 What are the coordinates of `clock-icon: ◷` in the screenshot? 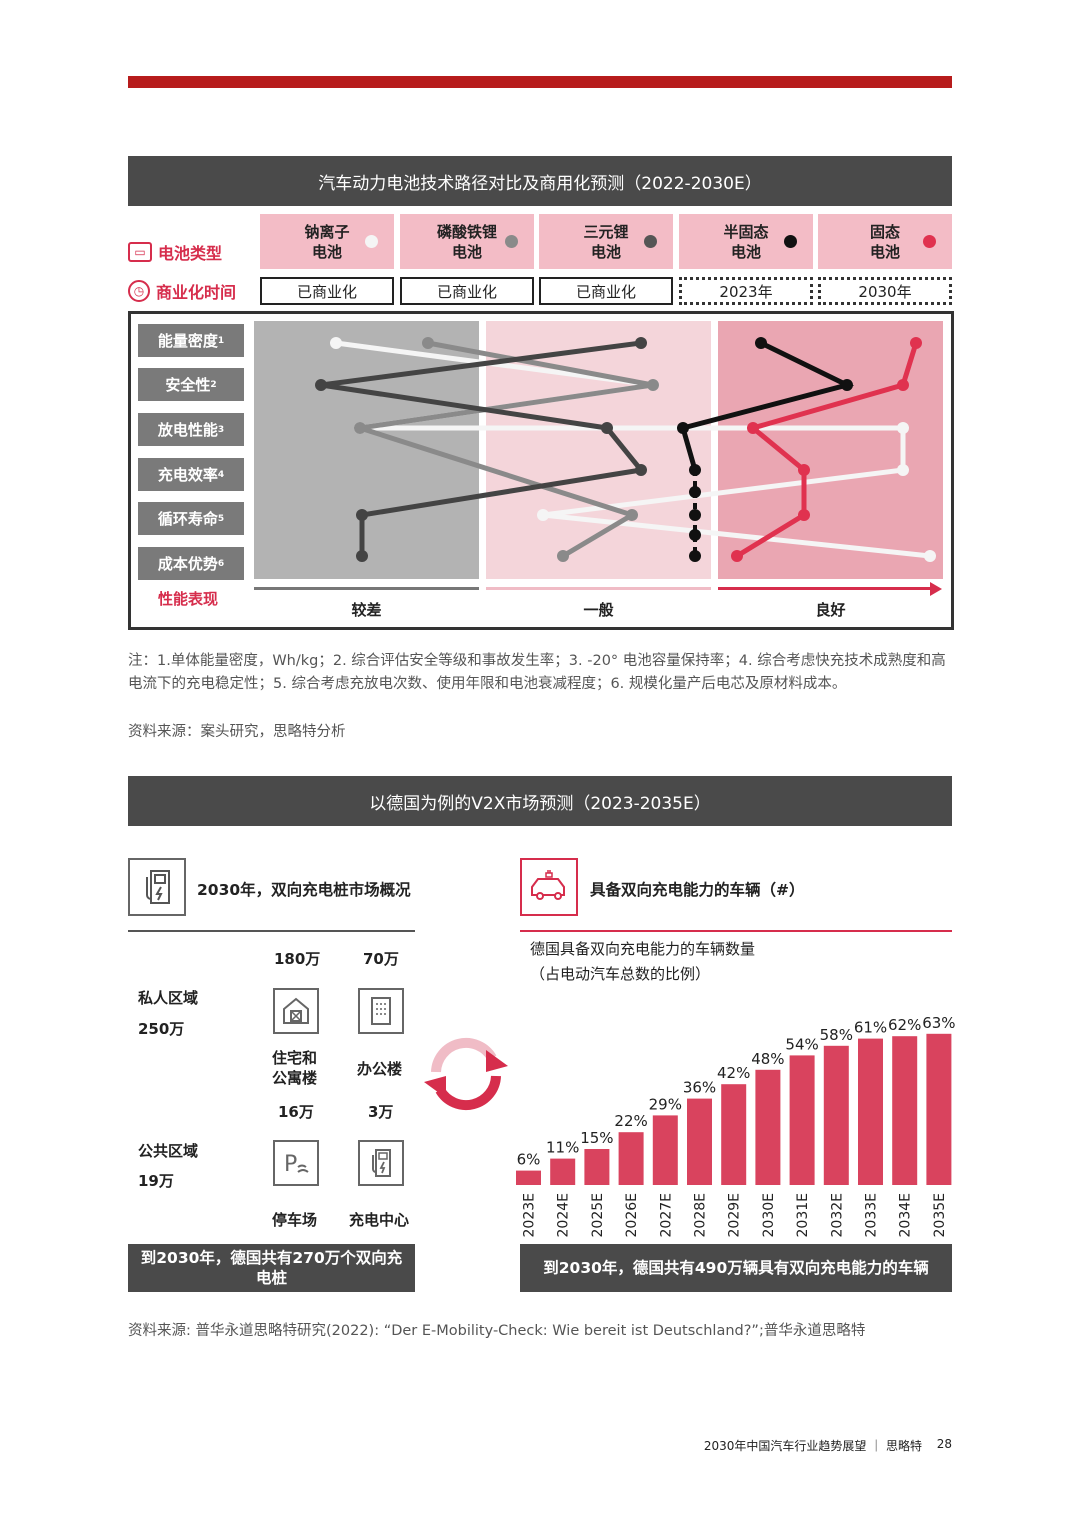 It's located at (139, 291).